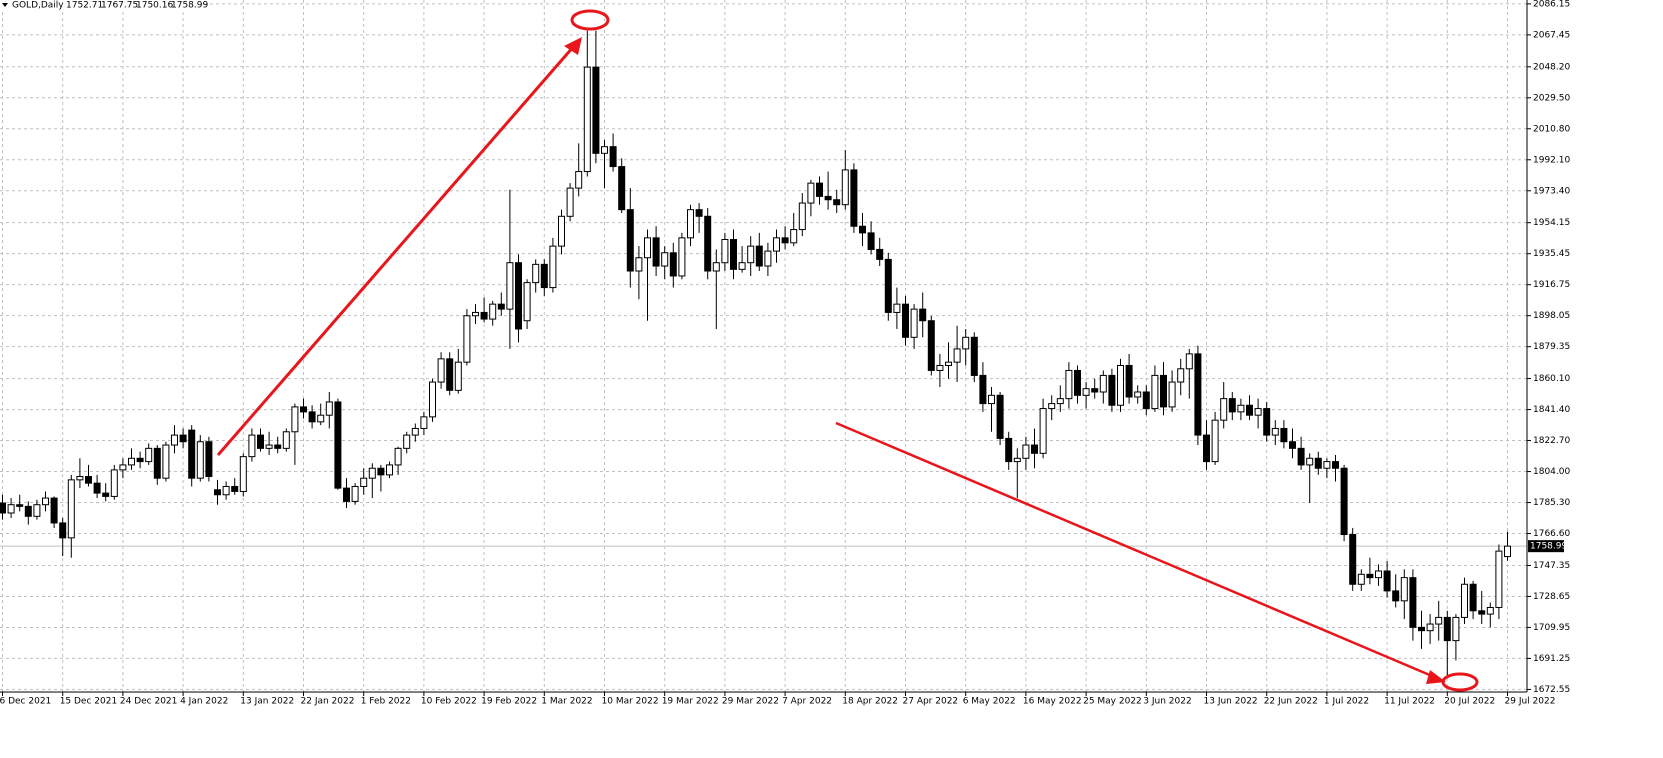  I want to click on ohlc-high: 1767.75, so click(119, 6).